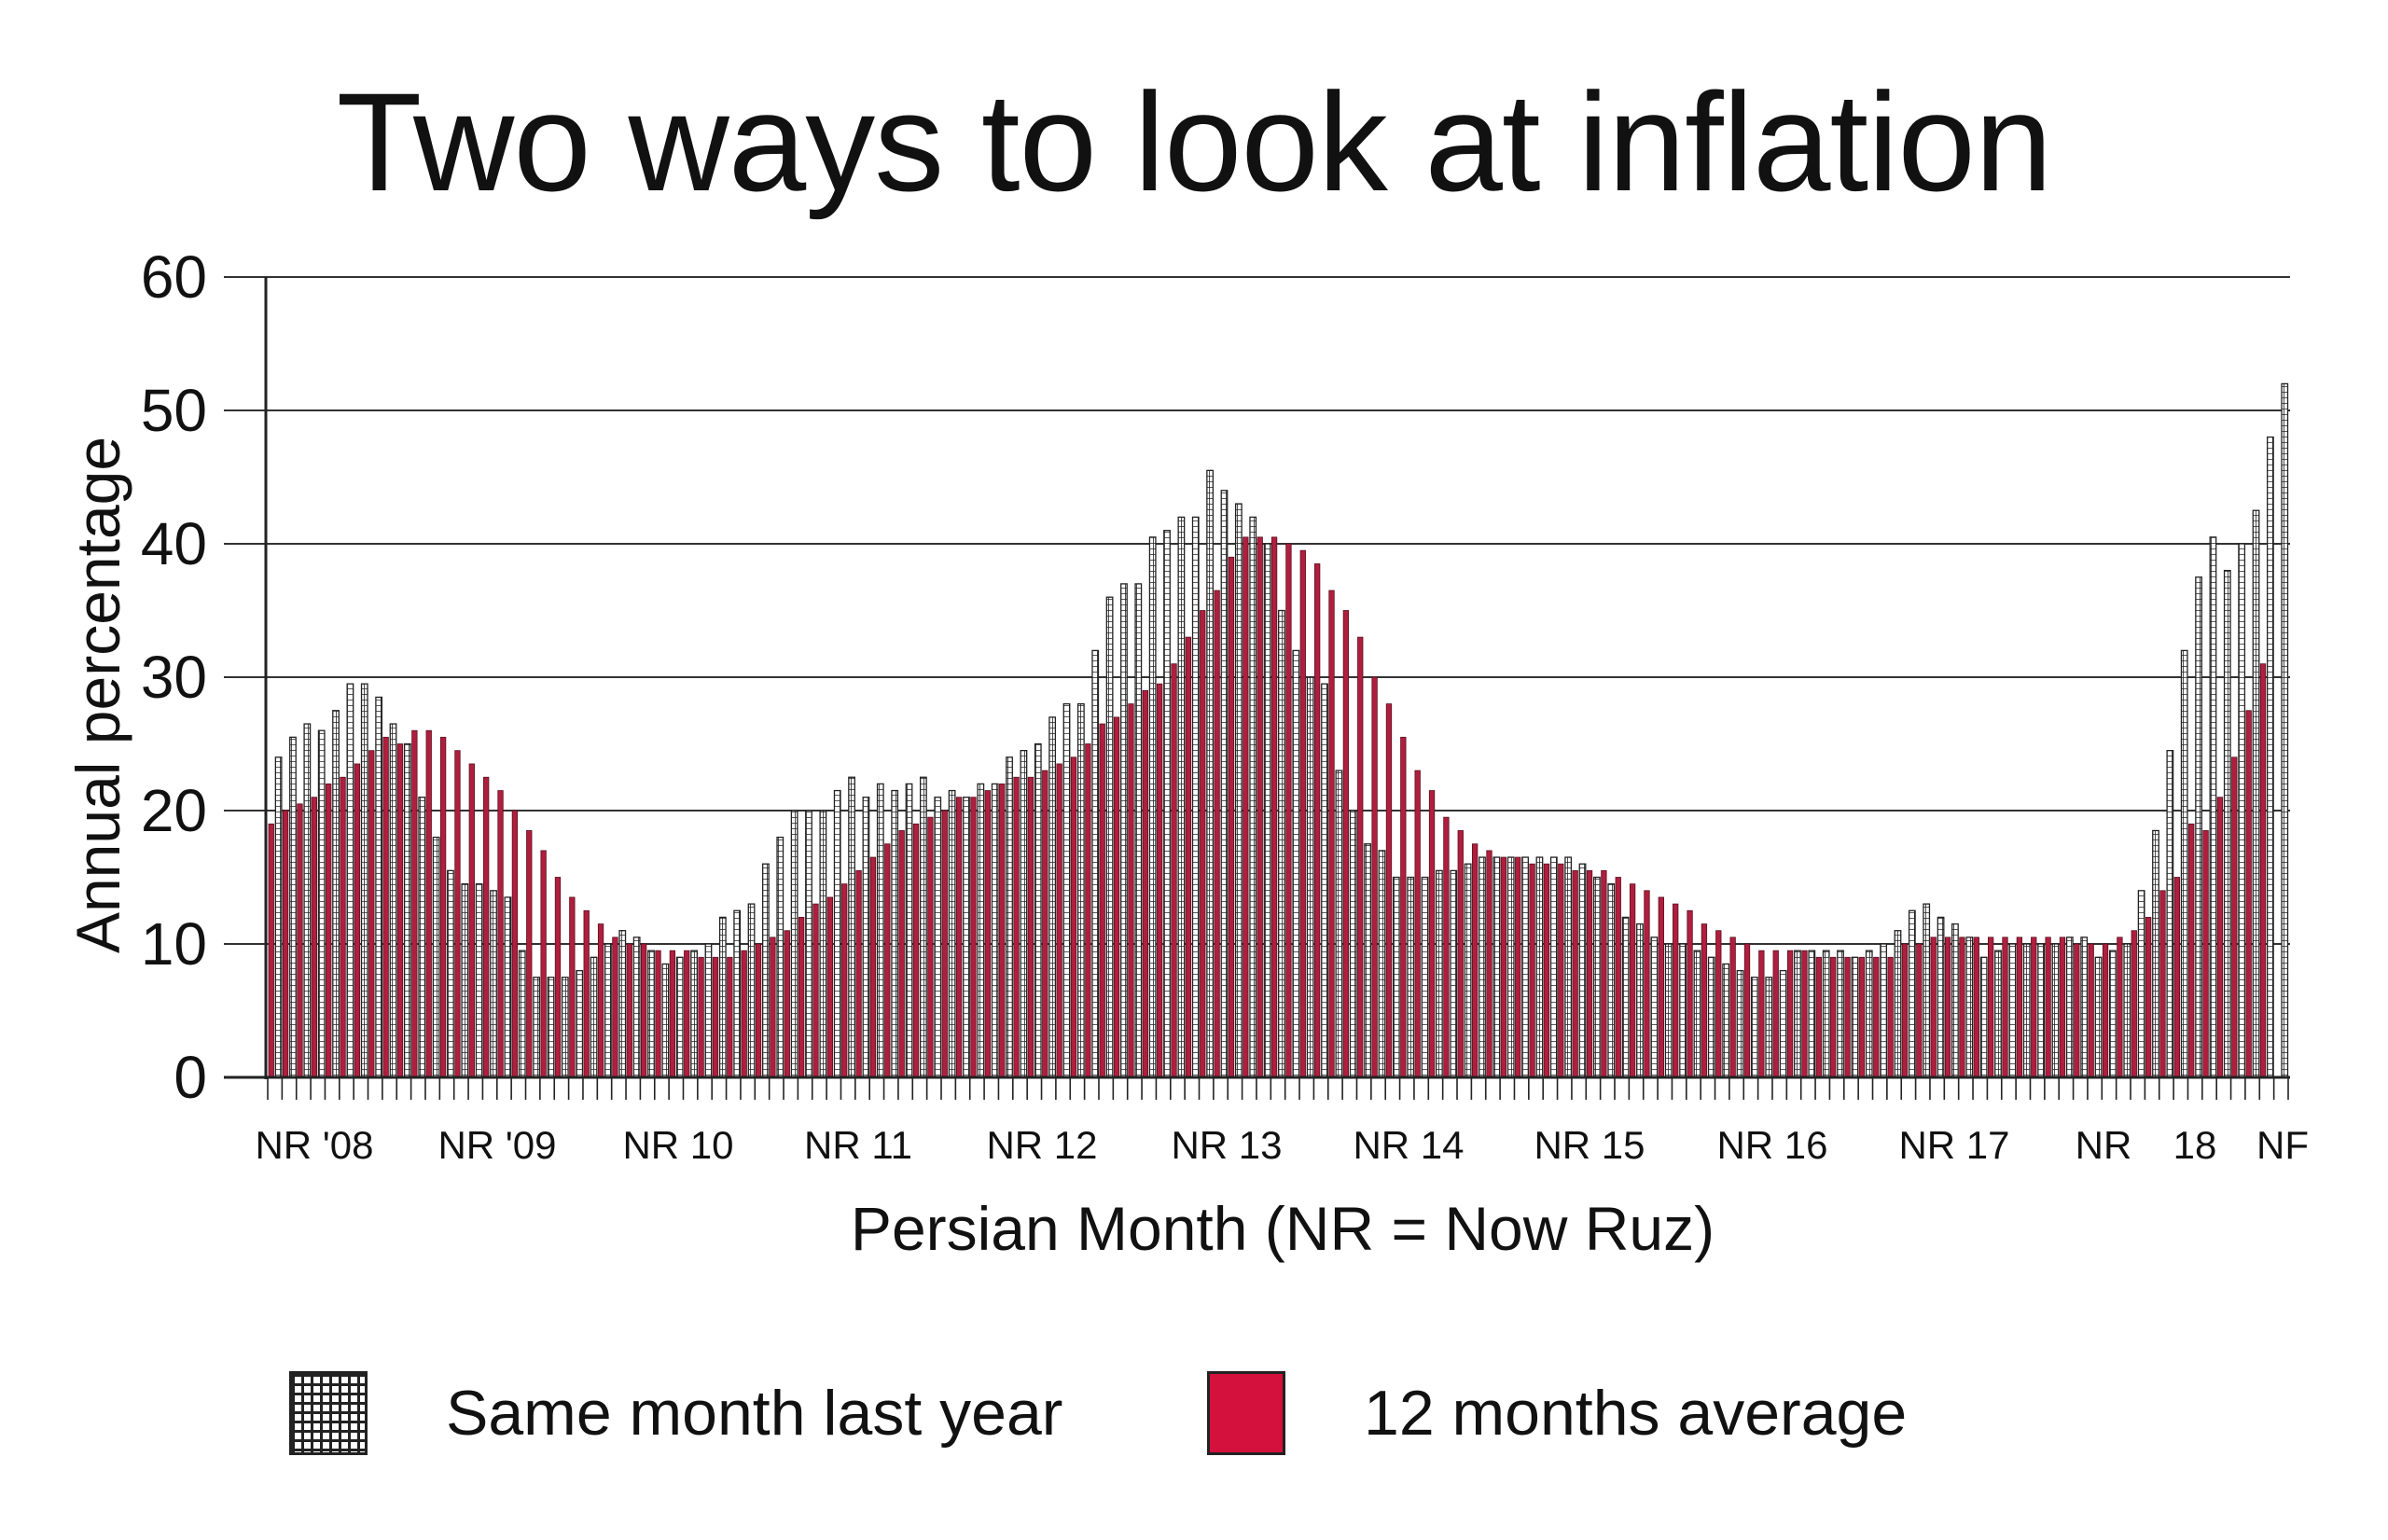  Describe the element at coordinates (2195, 1145) in the screenshot. I see `x-tick-label: 18` at that location.